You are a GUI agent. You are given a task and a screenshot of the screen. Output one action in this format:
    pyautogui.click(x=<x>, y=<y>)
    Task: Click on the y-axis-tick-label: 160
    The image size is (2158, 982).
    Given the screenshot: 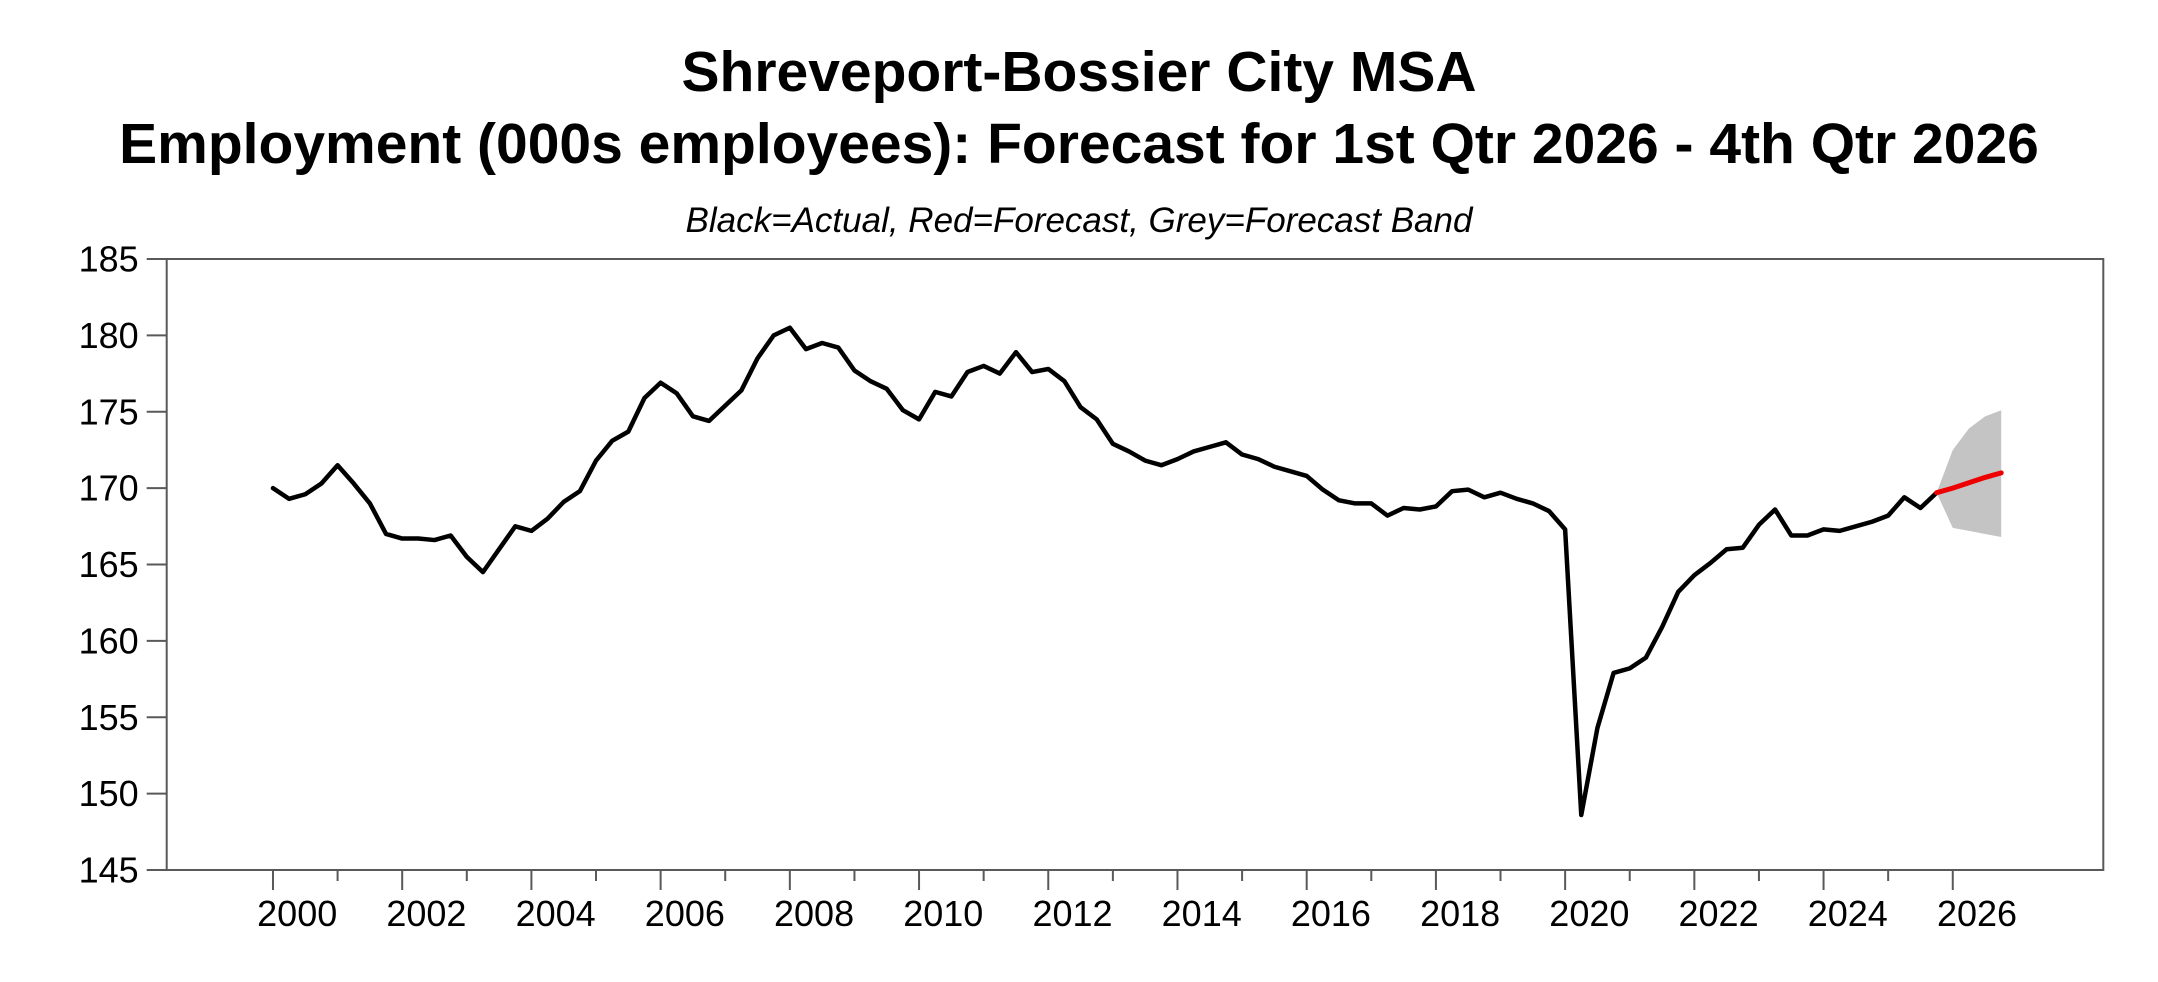 What is the action you would take?
    pyautogui.click(x=109, y=640)
    